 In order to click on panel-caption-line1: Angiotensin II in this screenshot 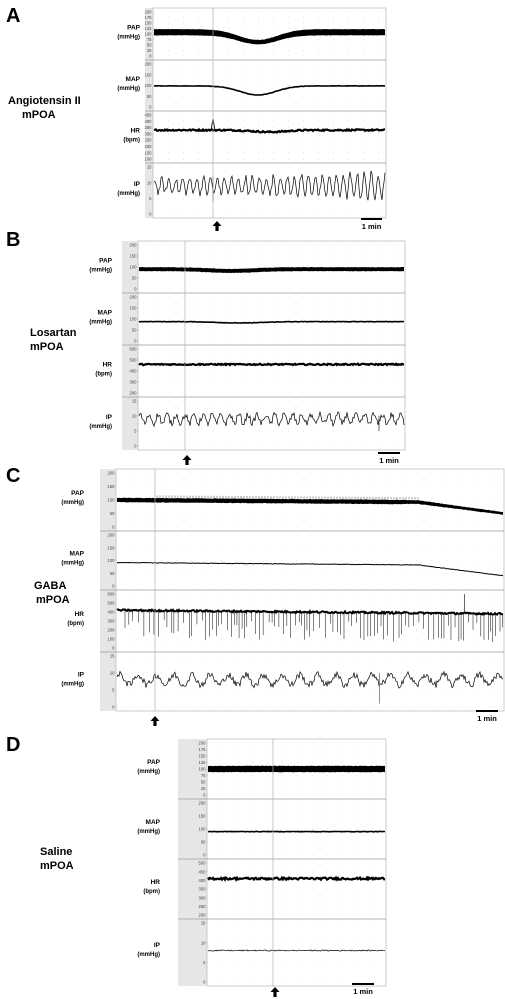, I will do `click(44, 101)`.